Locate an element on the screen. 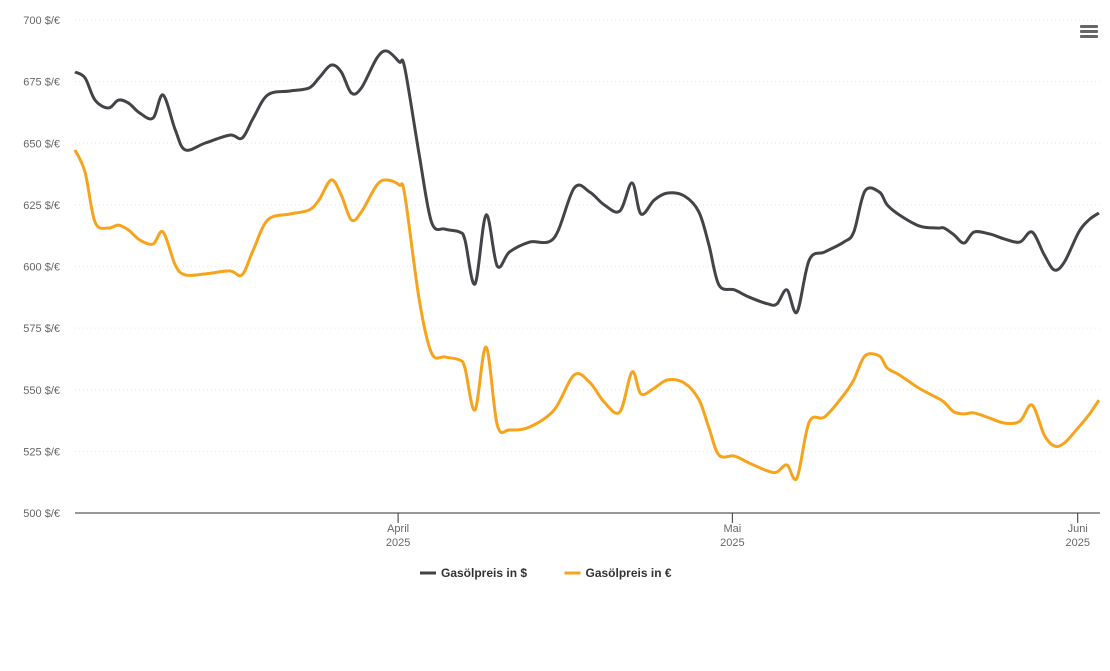  y-tick-label: 600 $/€ is located at coordinates (41, 268).